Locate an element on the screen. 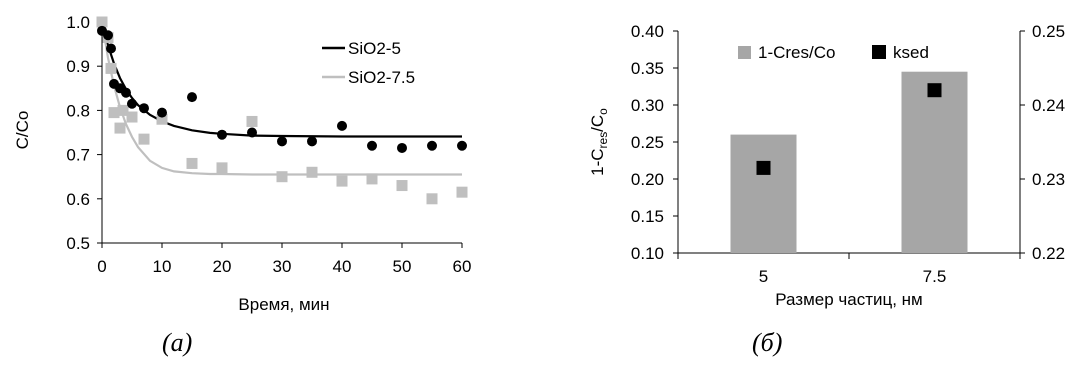  chart-b-y2-ticks: 0.22 0.23 0.24 0.25 is located at coordinates (1042, 142).